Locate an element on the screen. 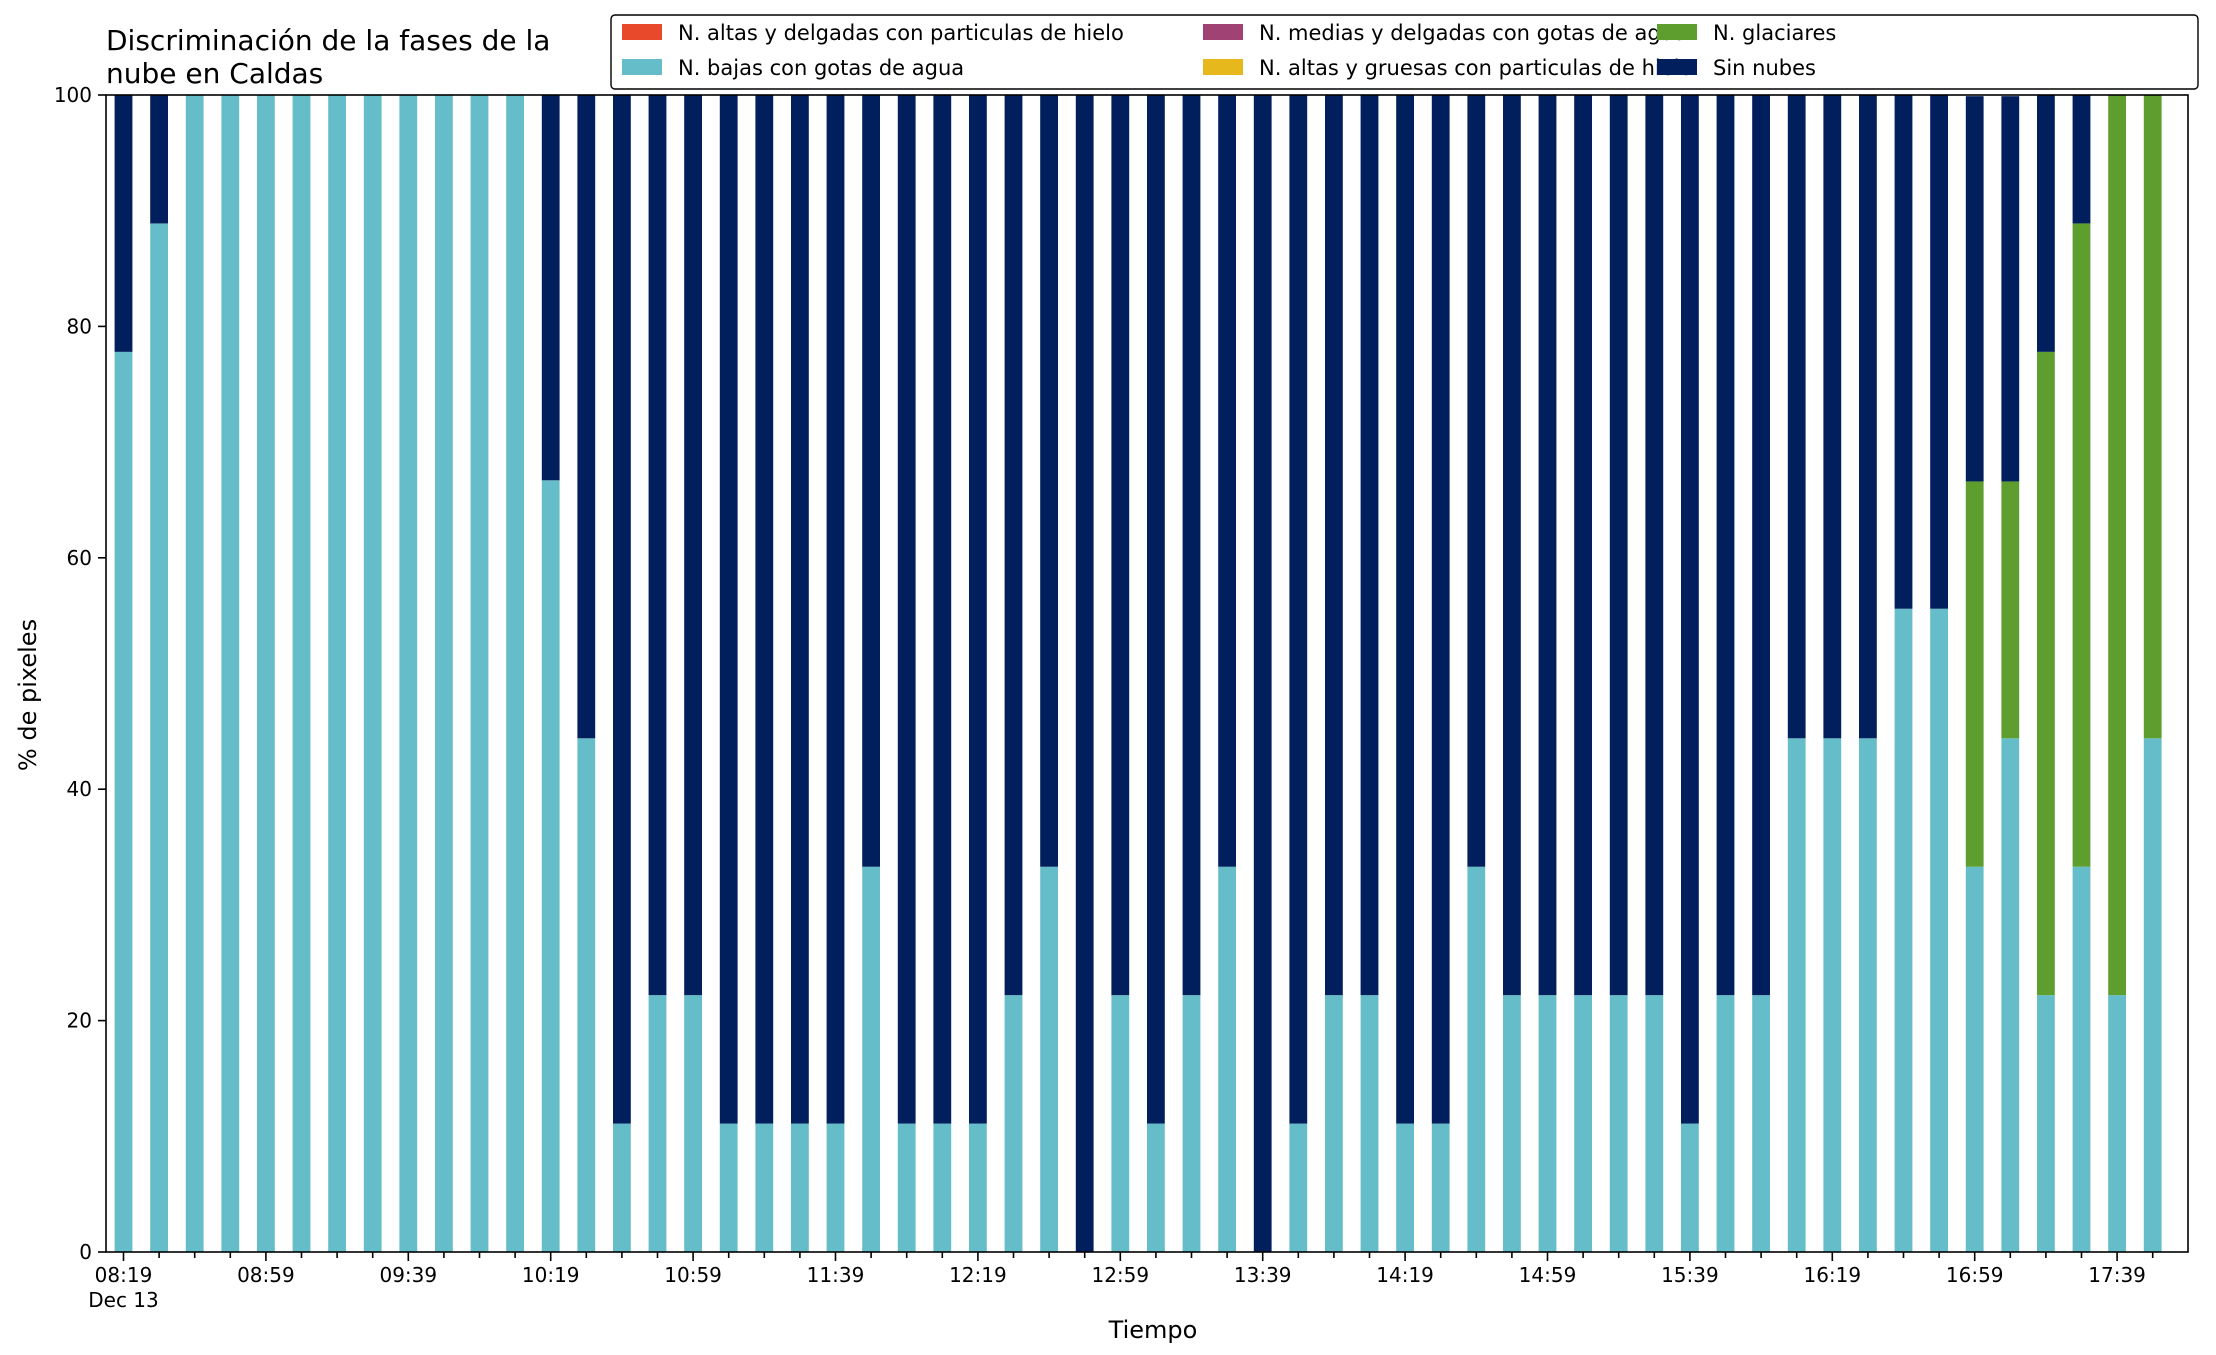 This screenshot has width=2216, height=1355. x-tick-label: 12:59 is located at coordinates (1120, 1275).